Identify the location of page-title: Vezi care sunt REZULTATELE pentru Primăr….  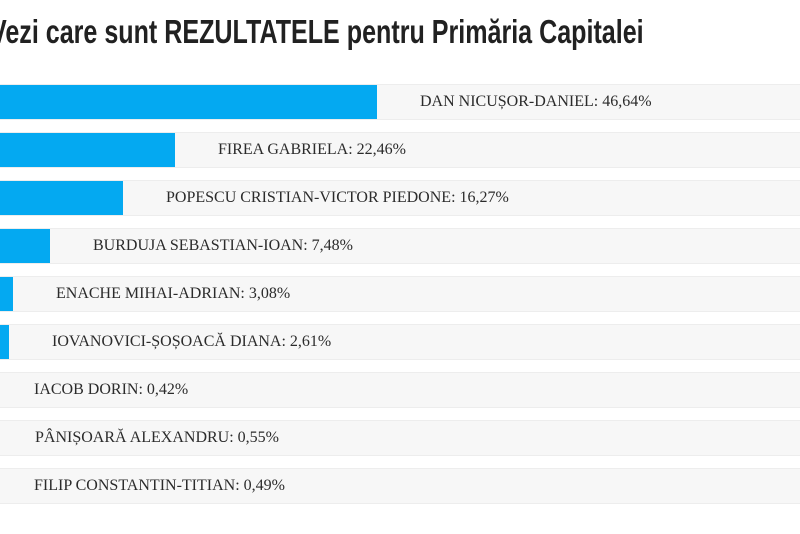
(322, 31).